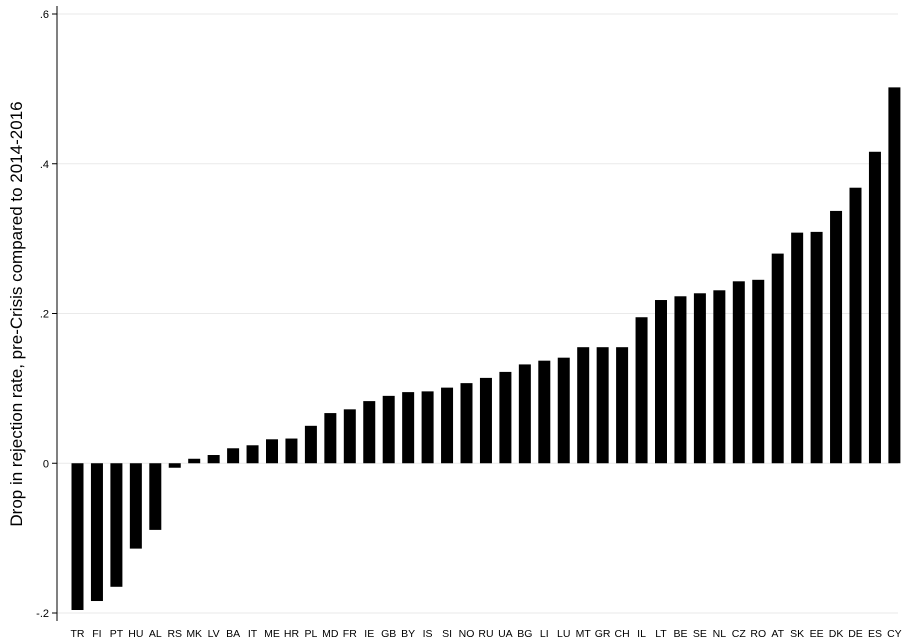 The height and width of the screenshot is (643, 903). I want to click on x-tick-label-ba: BA, so click(233, 634).